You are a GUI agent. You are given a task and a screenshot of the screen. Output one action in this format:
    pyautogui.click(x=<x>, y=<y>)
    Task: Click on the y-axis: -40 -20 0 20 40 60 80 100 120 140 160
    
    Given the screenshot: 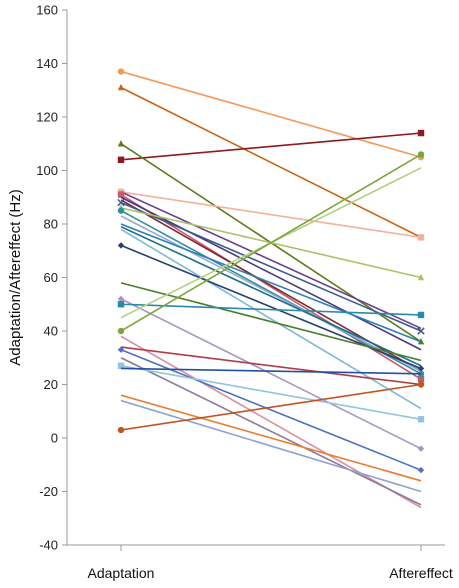 What is the action you would take?
    pyautogui.click(x=52, y=278)
    